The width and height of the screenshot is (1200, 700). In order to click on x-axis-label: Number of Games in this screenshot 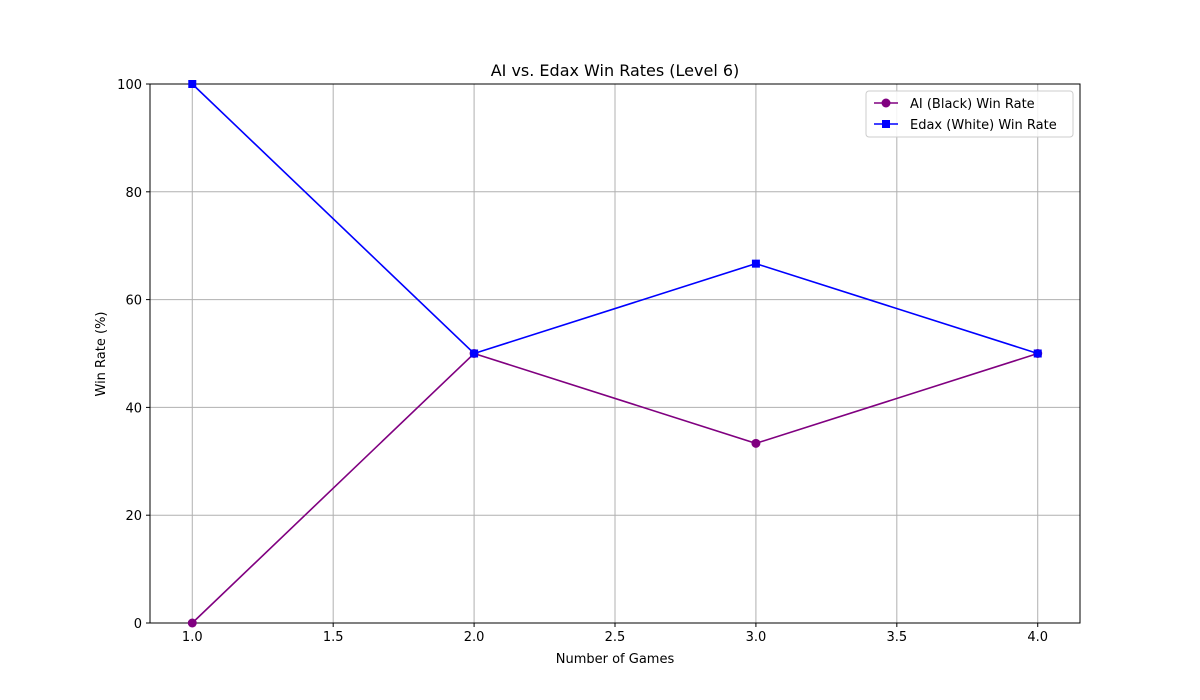, I will do `click(615, 659)`.